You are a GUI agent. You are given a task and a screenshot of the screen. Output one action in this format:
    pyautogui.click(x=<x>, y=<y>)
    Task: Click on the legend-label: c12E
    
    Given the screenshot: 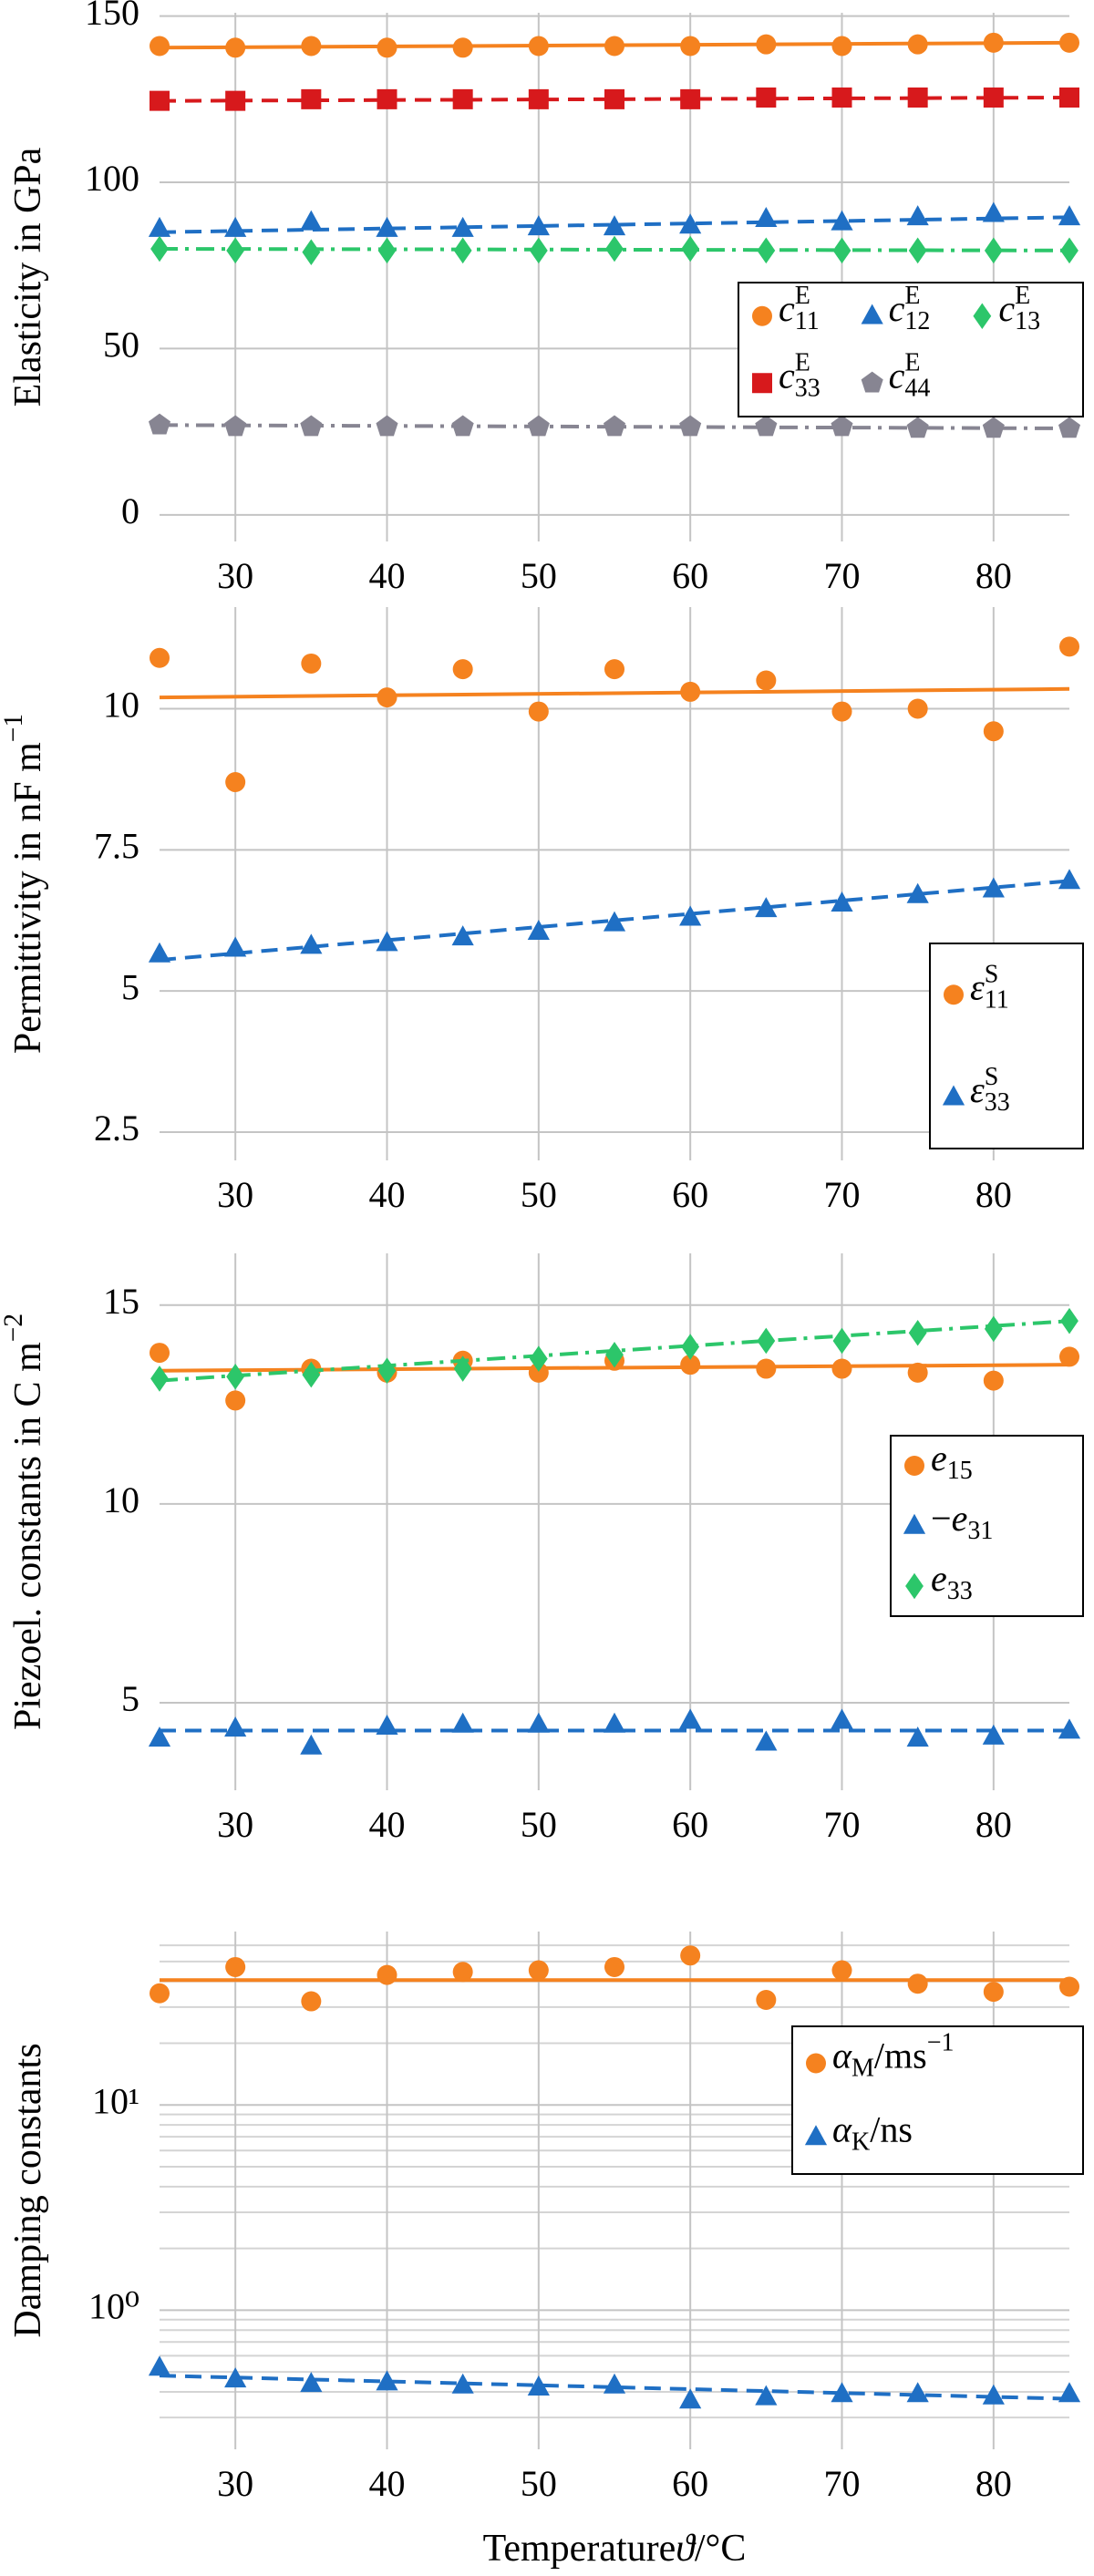 What is the action you would take?
    pyautogui.click(x=910, y=308)
    